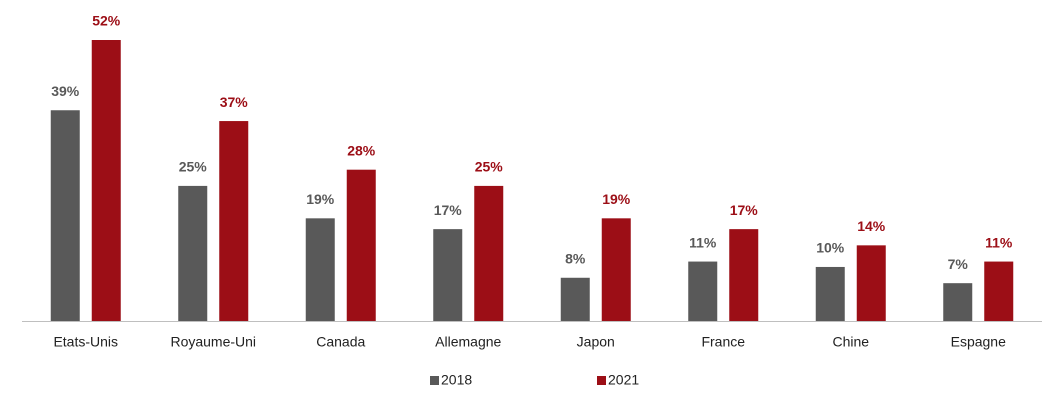 Image resolution: width=1052 pixels, height=400 pixels. Describe the element at coordinates (456, 380) in the screenshot. I see `legend-label: 2018` at that location.